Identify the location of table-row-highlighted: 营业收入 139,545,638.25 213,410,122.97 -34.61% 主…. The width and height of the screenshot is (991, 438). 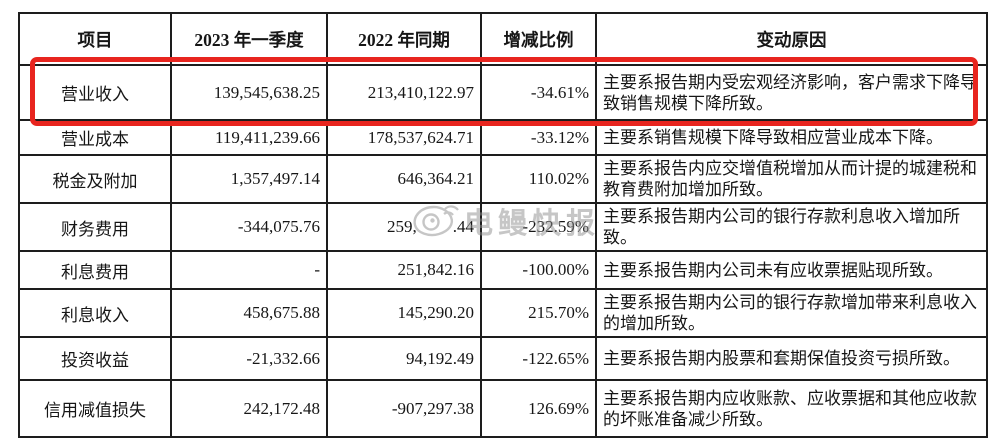
(503, 92).